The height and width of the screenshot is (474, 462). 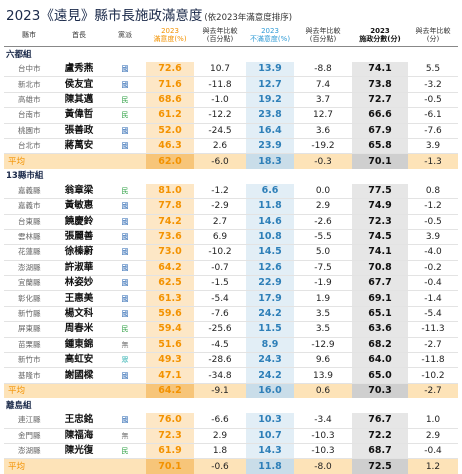 What do you see at coordinates (170, 329) in the screenshot?
I see `satisfaction-cell: 59.4` at bounding box center [170, 329].